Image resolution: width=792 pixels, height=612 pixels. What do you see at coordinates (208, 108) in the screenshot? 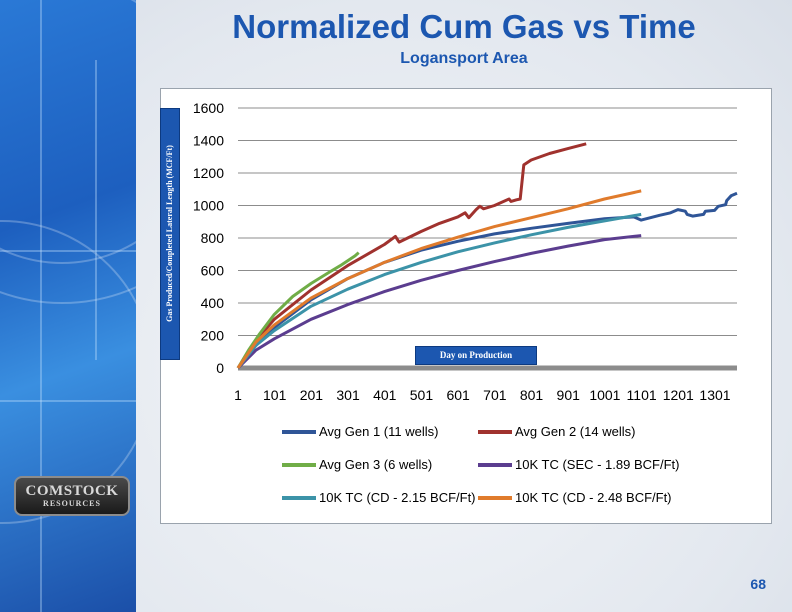
I see `y-tick-label: 1600` at bounding box center [208, 108].